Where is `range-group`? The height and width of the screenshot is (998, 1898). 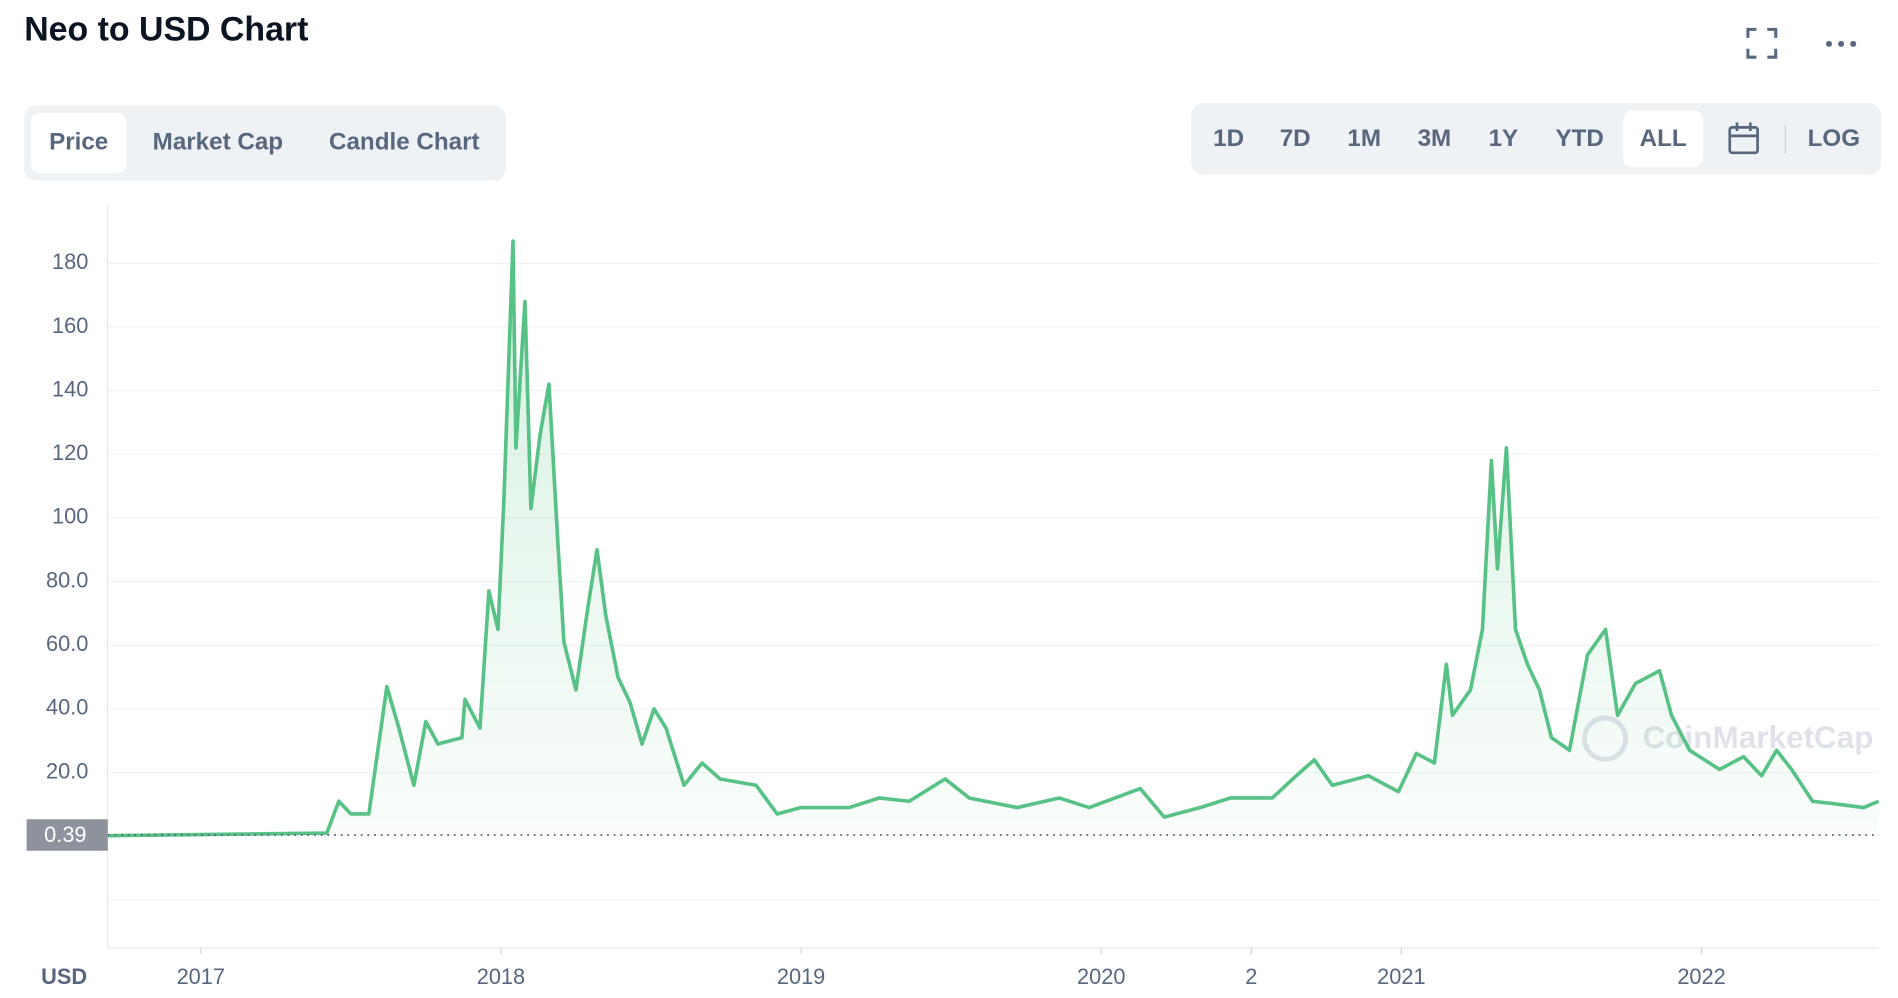
range-group is located at coordinates (1536, 139).